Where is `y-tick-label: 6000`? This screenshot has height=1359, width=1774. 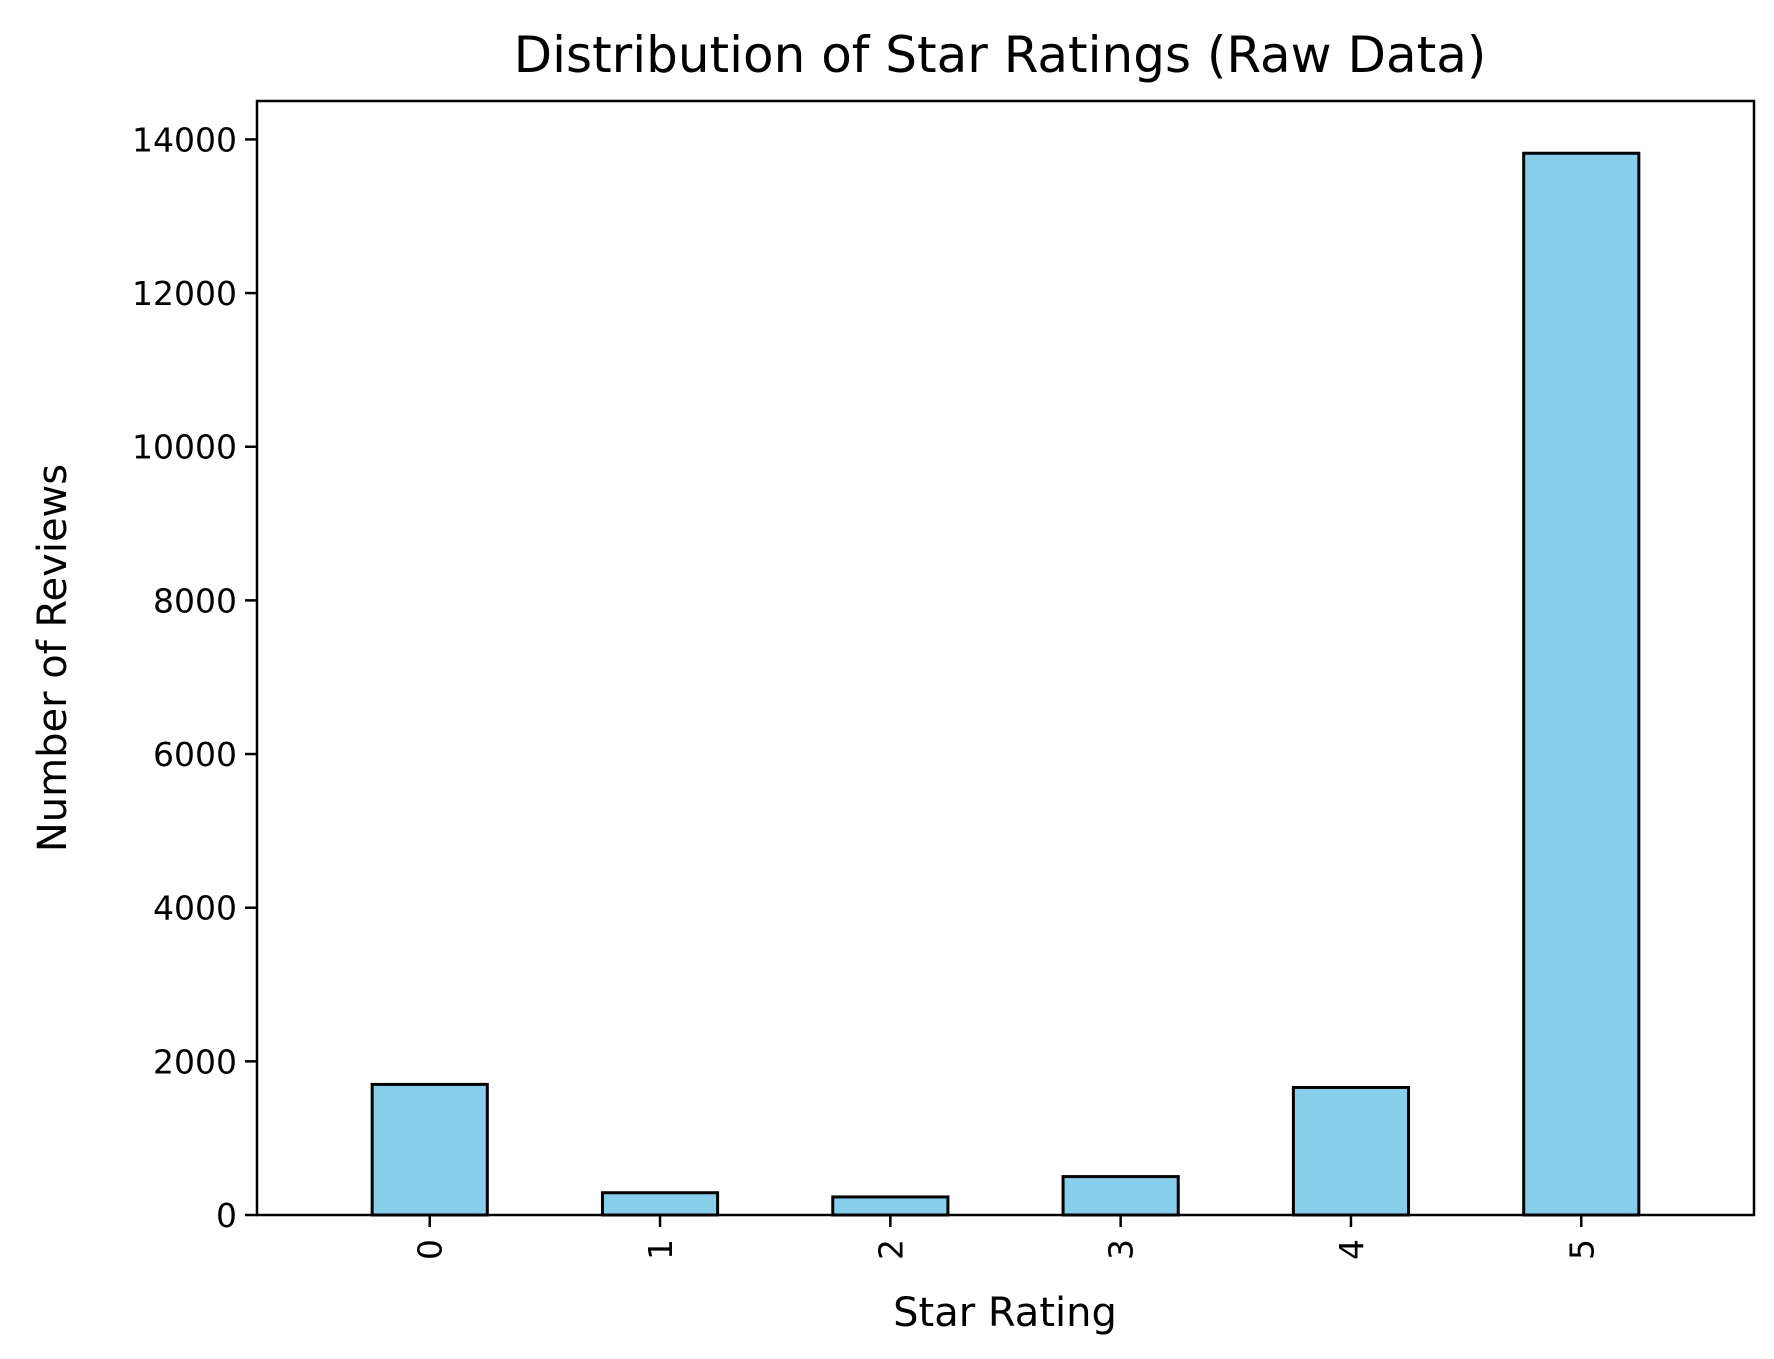 y-tick-label: 6000 is located at coordinates (195, 754).